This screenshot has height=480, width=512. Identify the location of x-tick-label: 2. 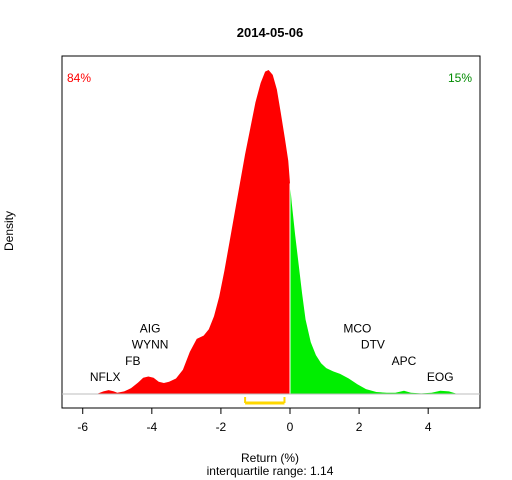
(359, 427).